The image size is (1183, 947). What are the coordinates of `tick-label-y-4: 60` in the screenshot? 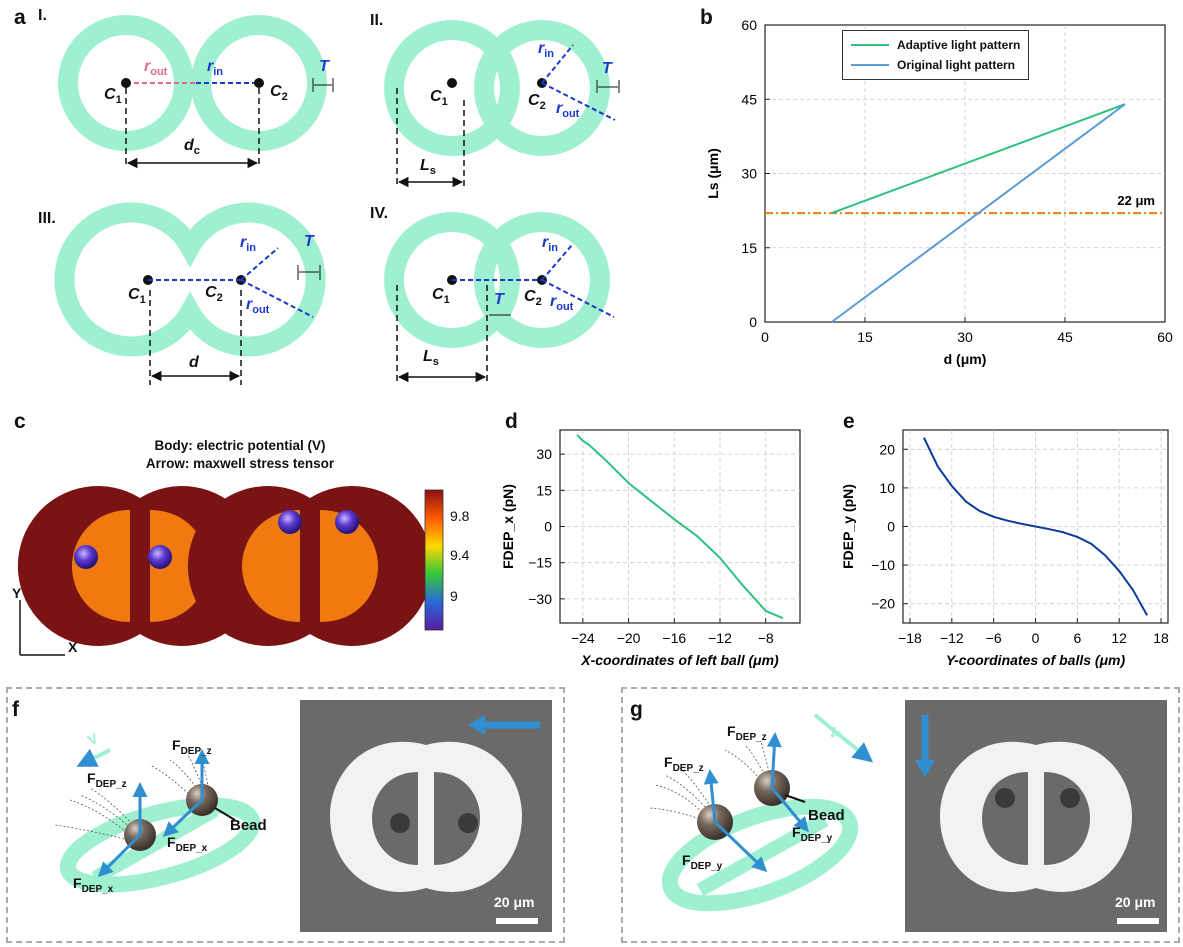 It's located at (749, 25).